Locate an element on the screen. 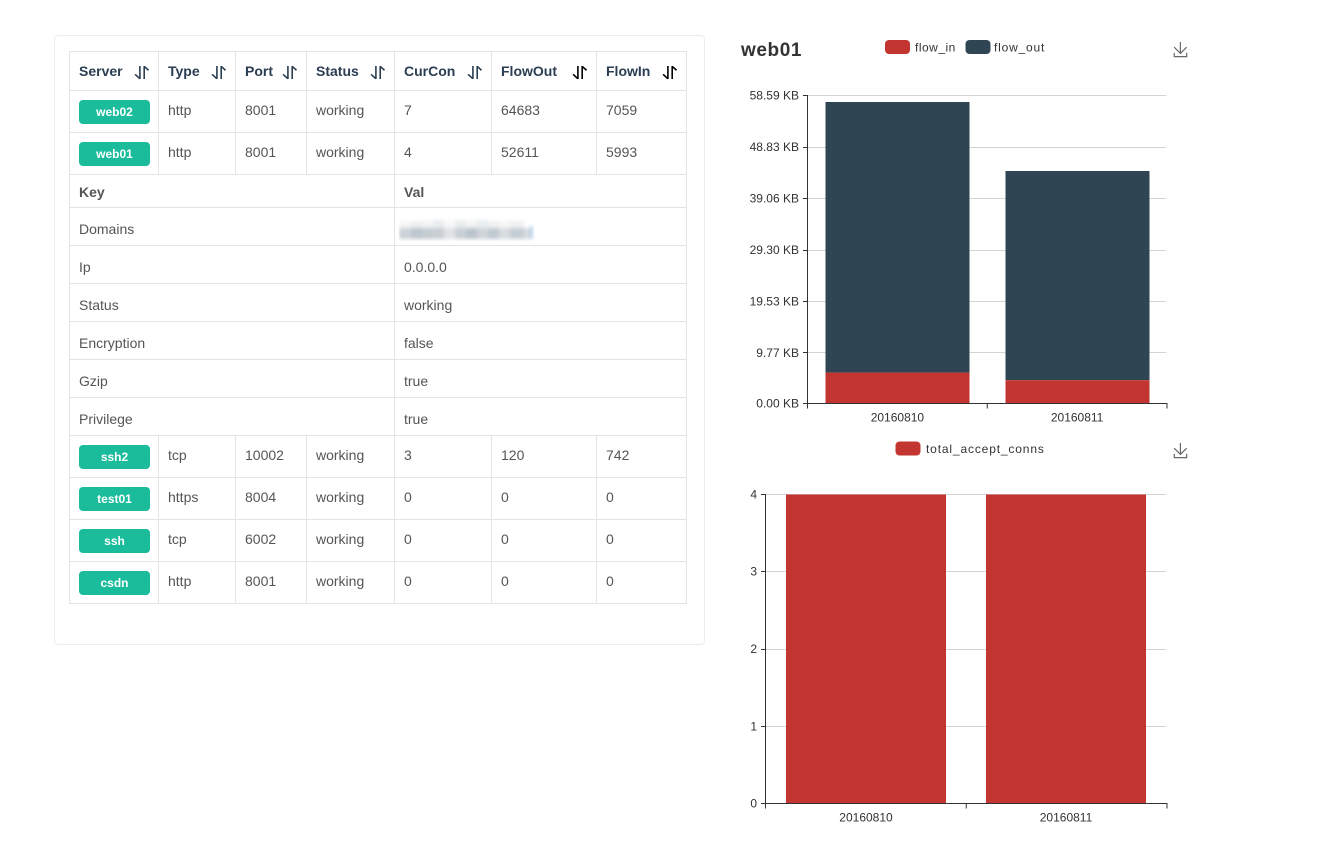  svg-text: 9.77 KB is located at coordinates (777, 353).